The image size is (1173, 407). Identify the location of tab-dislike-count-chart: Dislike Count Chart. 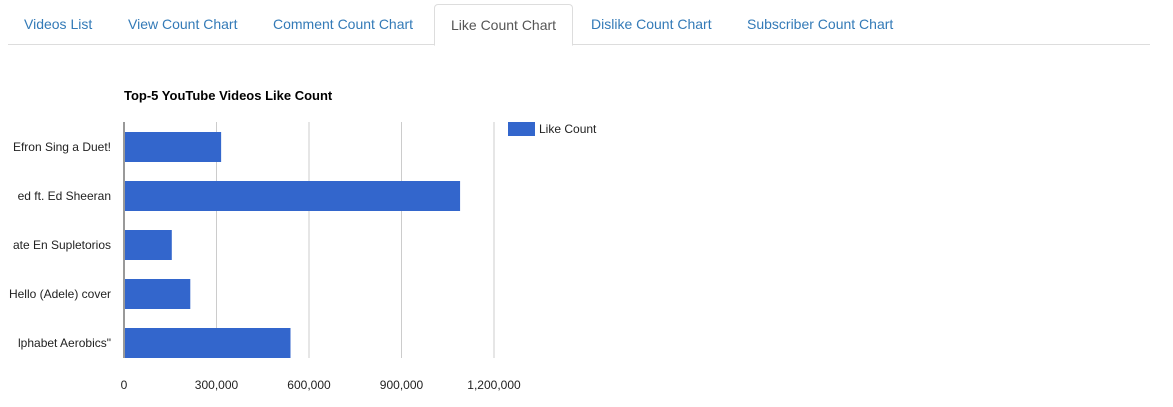
(651, 24).